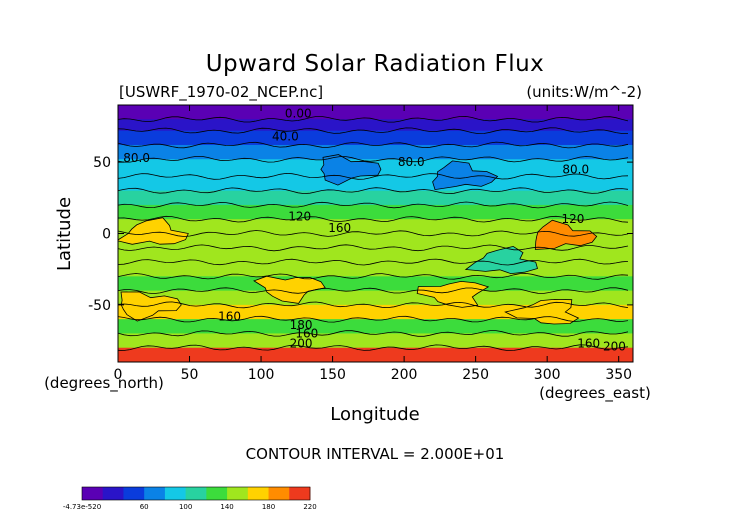 This screenshot has height=532, width=752. I want to click on contour-label: 40.0, so click(285, 136).